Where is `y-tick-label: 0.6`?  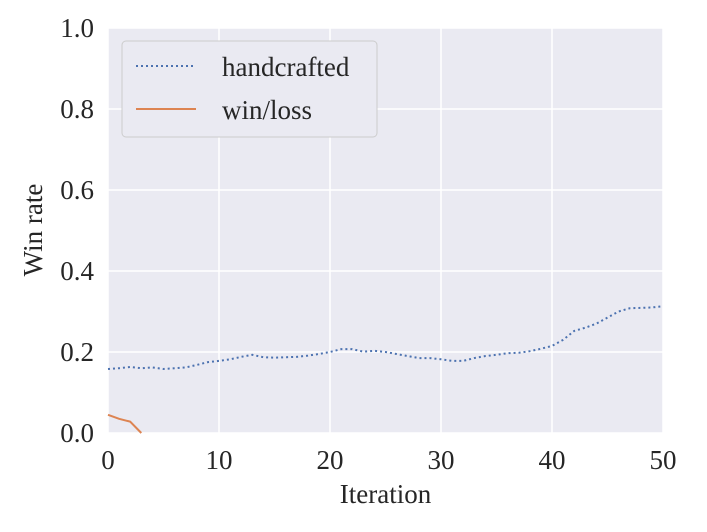
y-tick-label: 0.6 is located at coordinates (77, 190).